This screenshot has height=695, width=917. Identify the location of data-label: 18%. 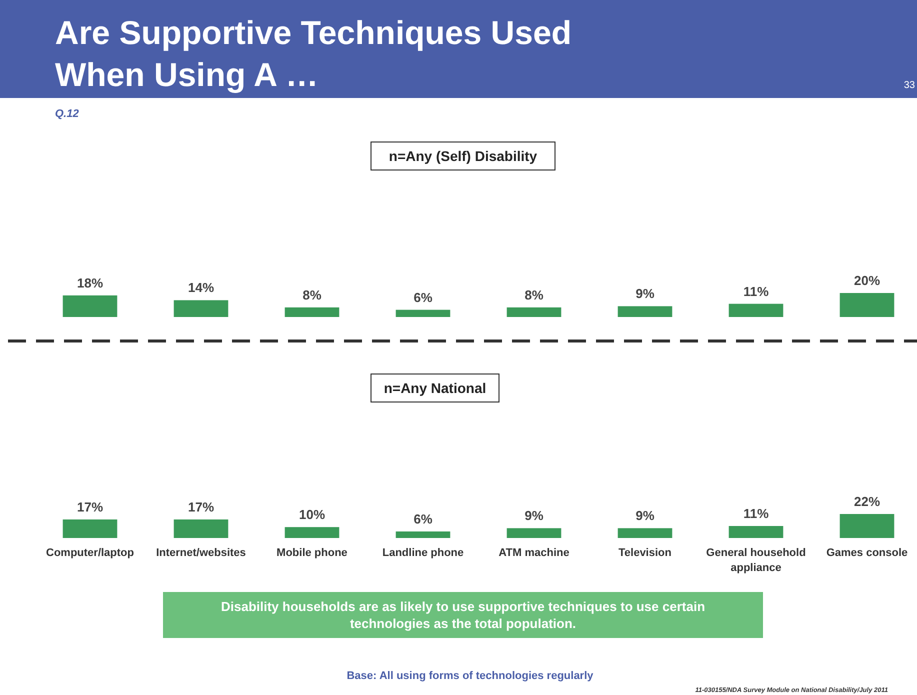
(90, 282).